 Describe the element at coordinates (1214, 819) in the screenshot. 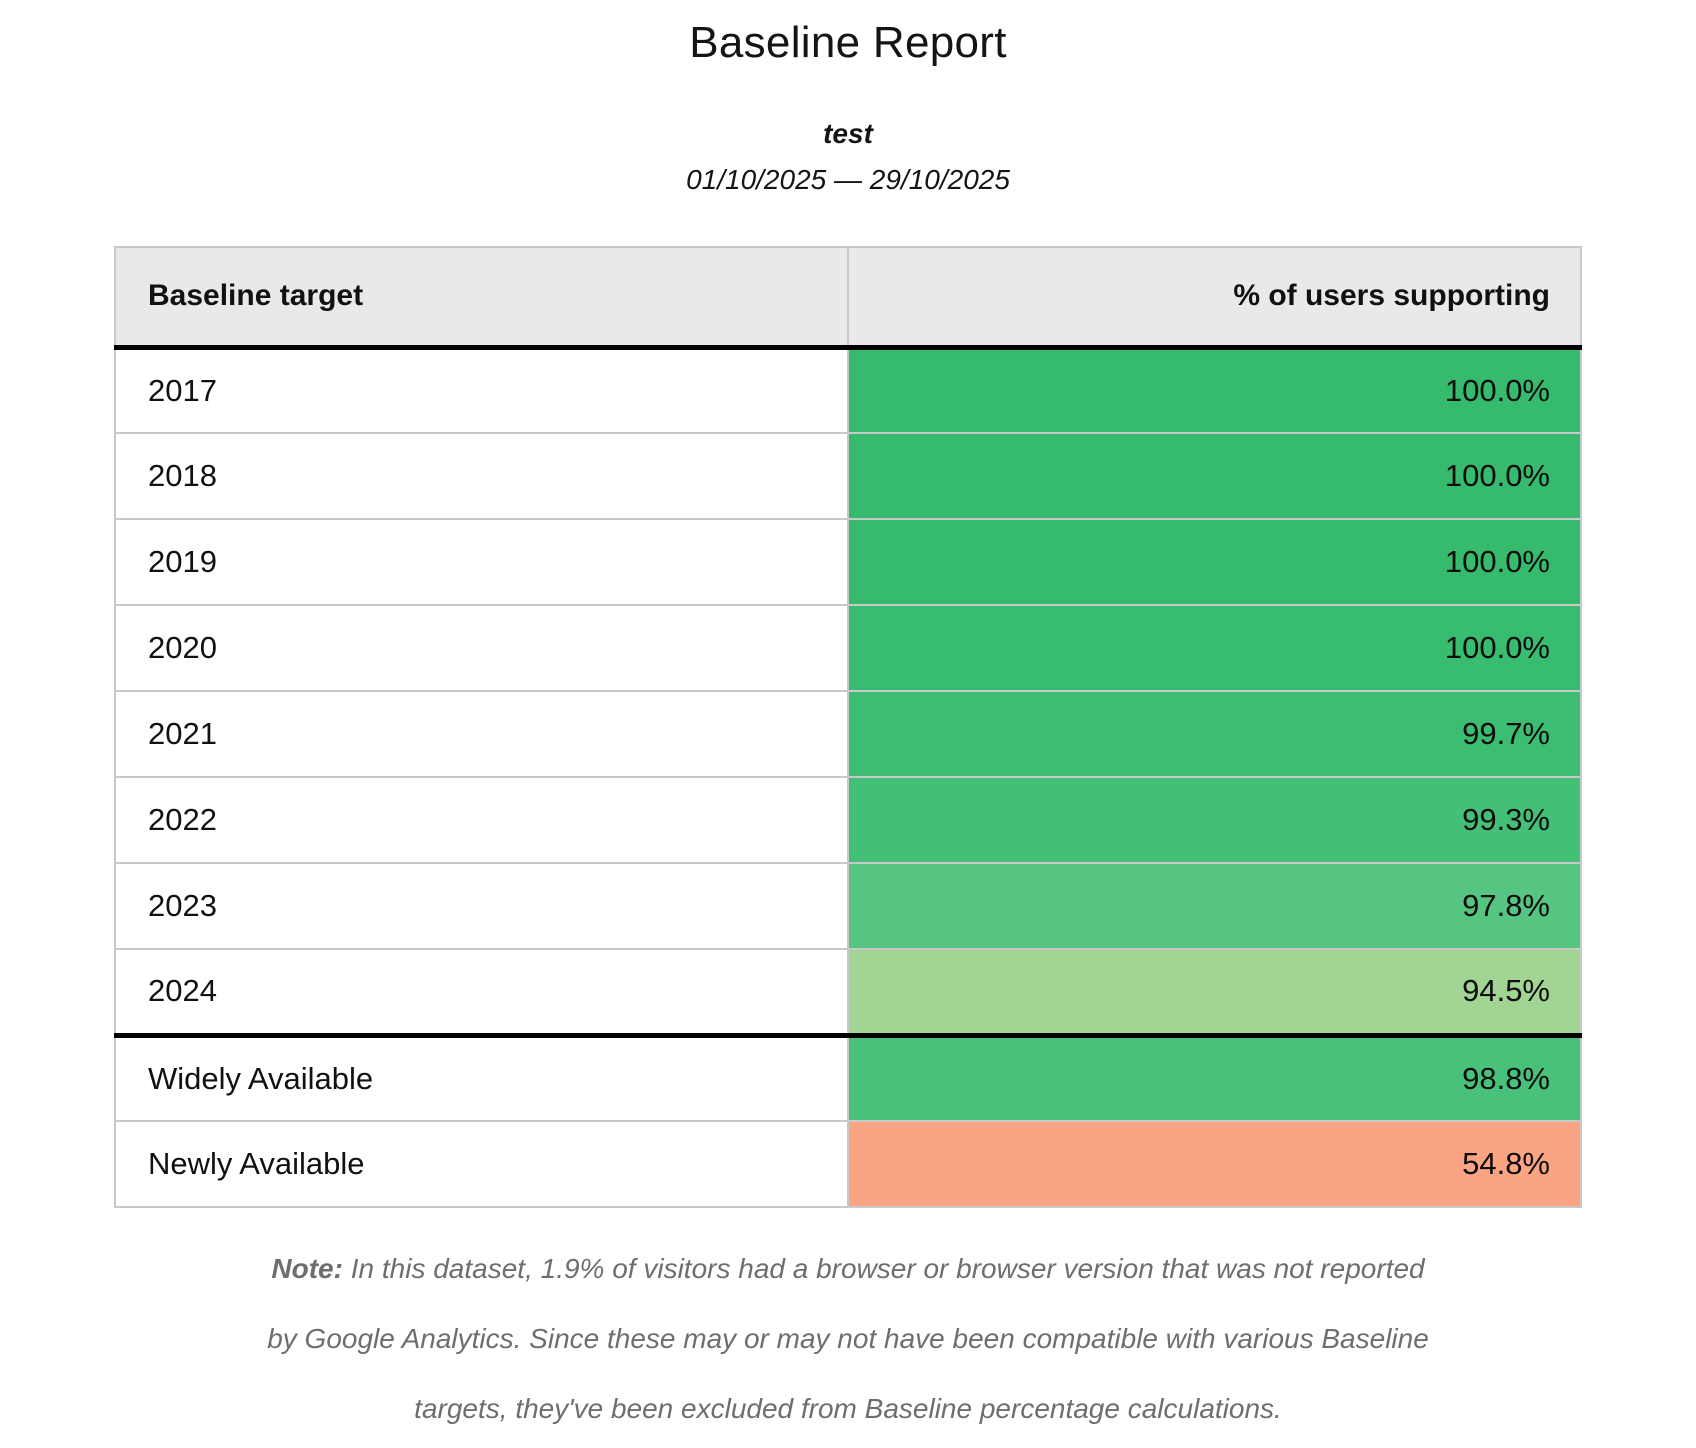

I see `percent-supporting-cell: 99.3%` at that location.